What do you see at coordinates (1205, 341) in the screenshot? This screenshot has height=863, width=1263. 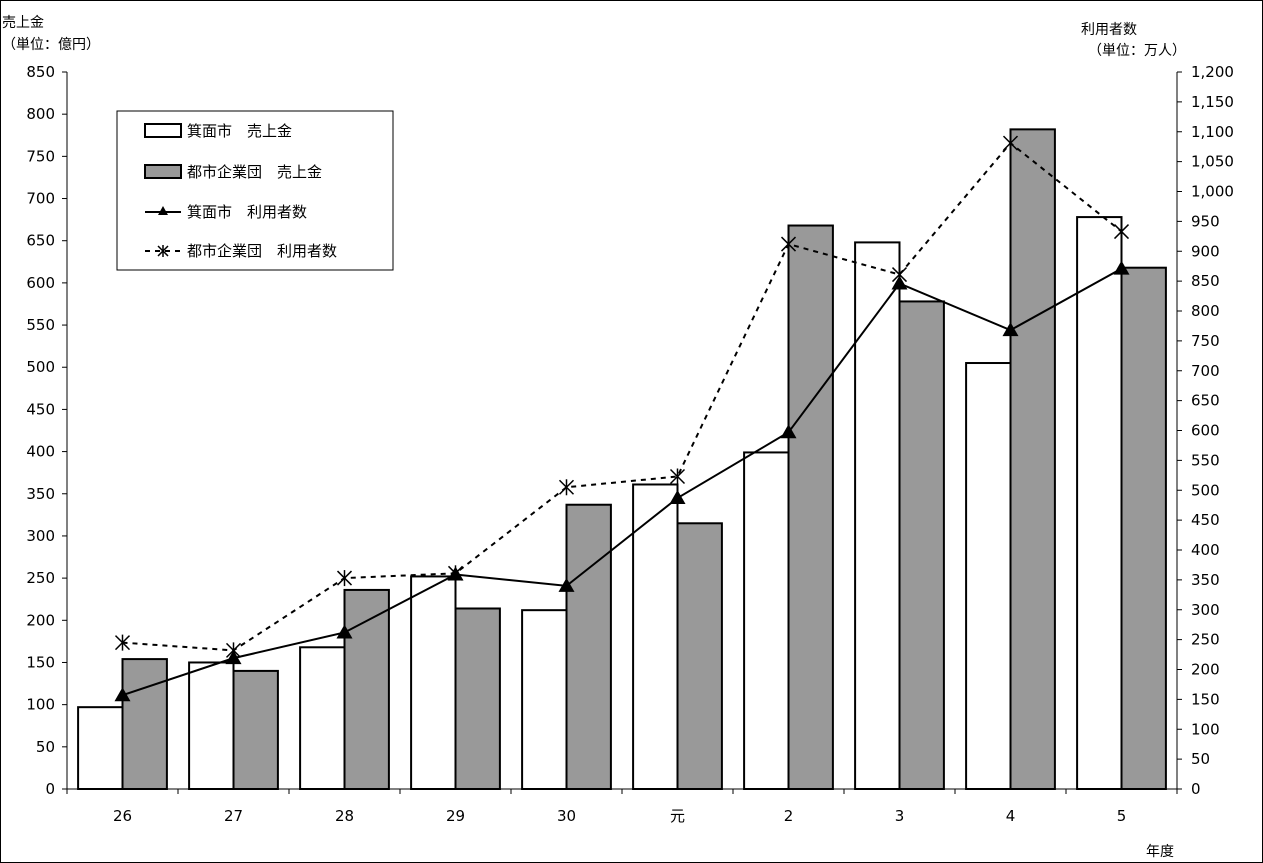 I see `right-tick-label: 750` at bounding box center [1205, 341].